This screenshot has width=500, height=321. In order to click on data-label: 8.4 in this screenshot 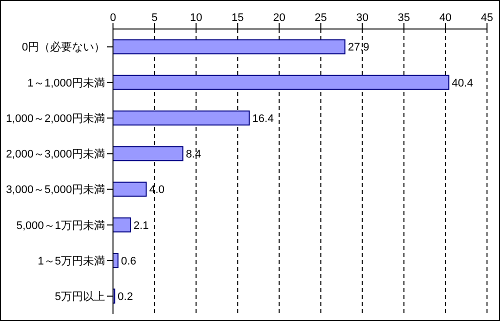, I will do `click(194, 154)`.